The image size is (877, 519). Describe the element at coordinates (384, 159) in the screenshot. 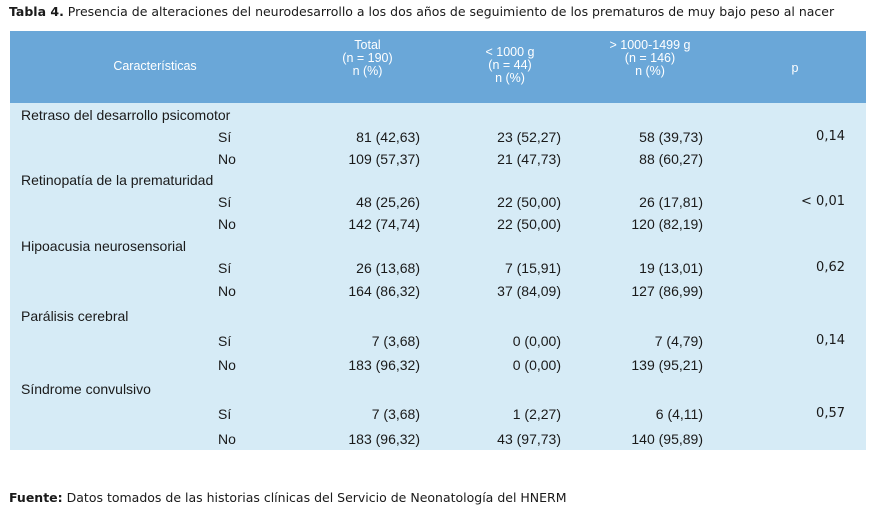

I see `cell-total: 109 (57,37)` at that location.